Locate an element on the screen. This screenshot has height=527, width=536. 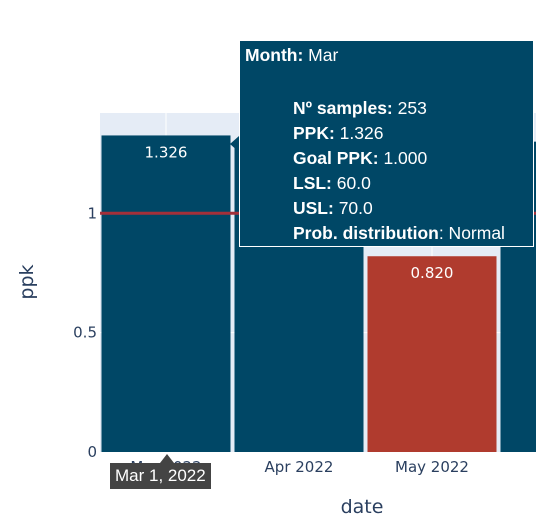
y-tick-label: 1 is located at coordinates (92, 213).